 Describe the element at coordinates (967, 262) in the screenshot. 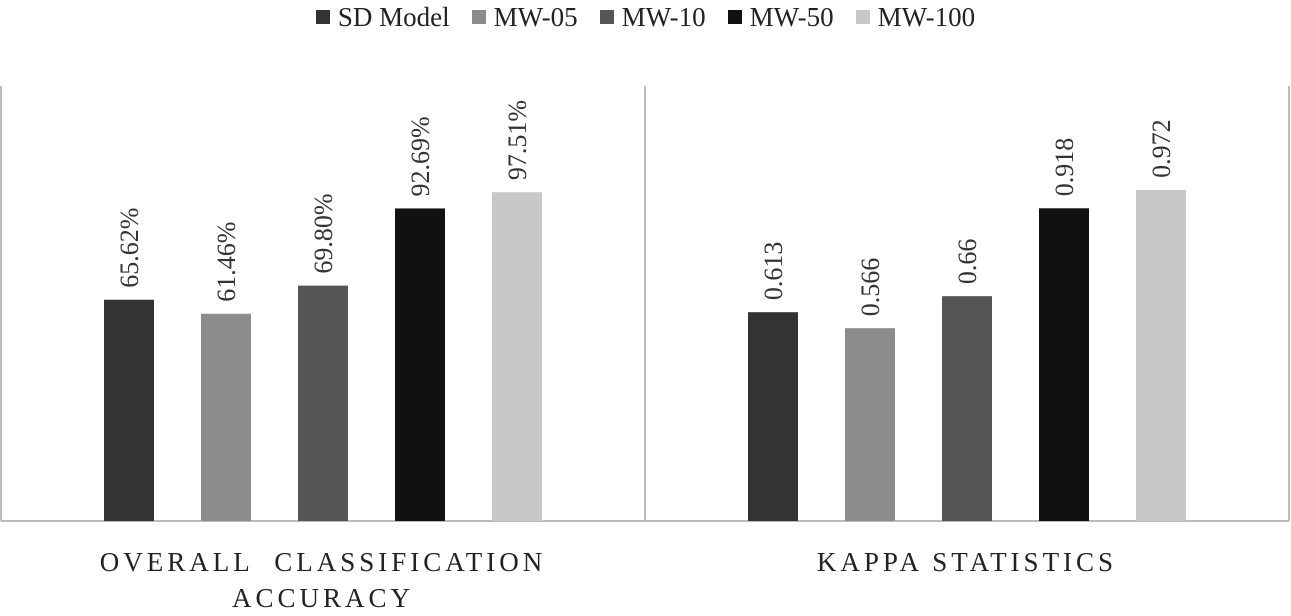

I see `data-label-mw-10-kappa: 0.66` at that location.